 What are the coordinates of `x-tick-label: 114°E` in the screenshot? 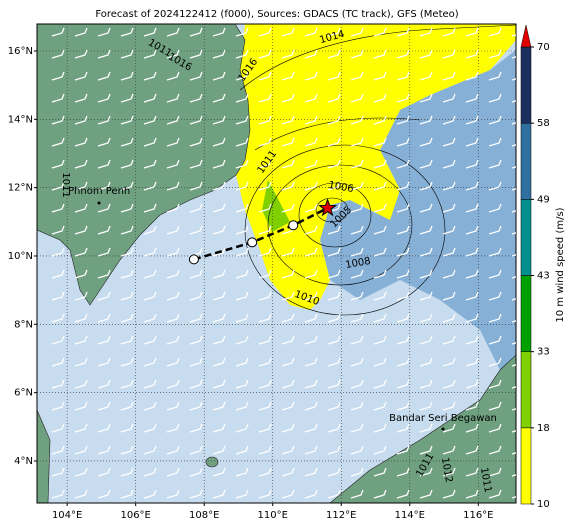 It's located at (410, 515).